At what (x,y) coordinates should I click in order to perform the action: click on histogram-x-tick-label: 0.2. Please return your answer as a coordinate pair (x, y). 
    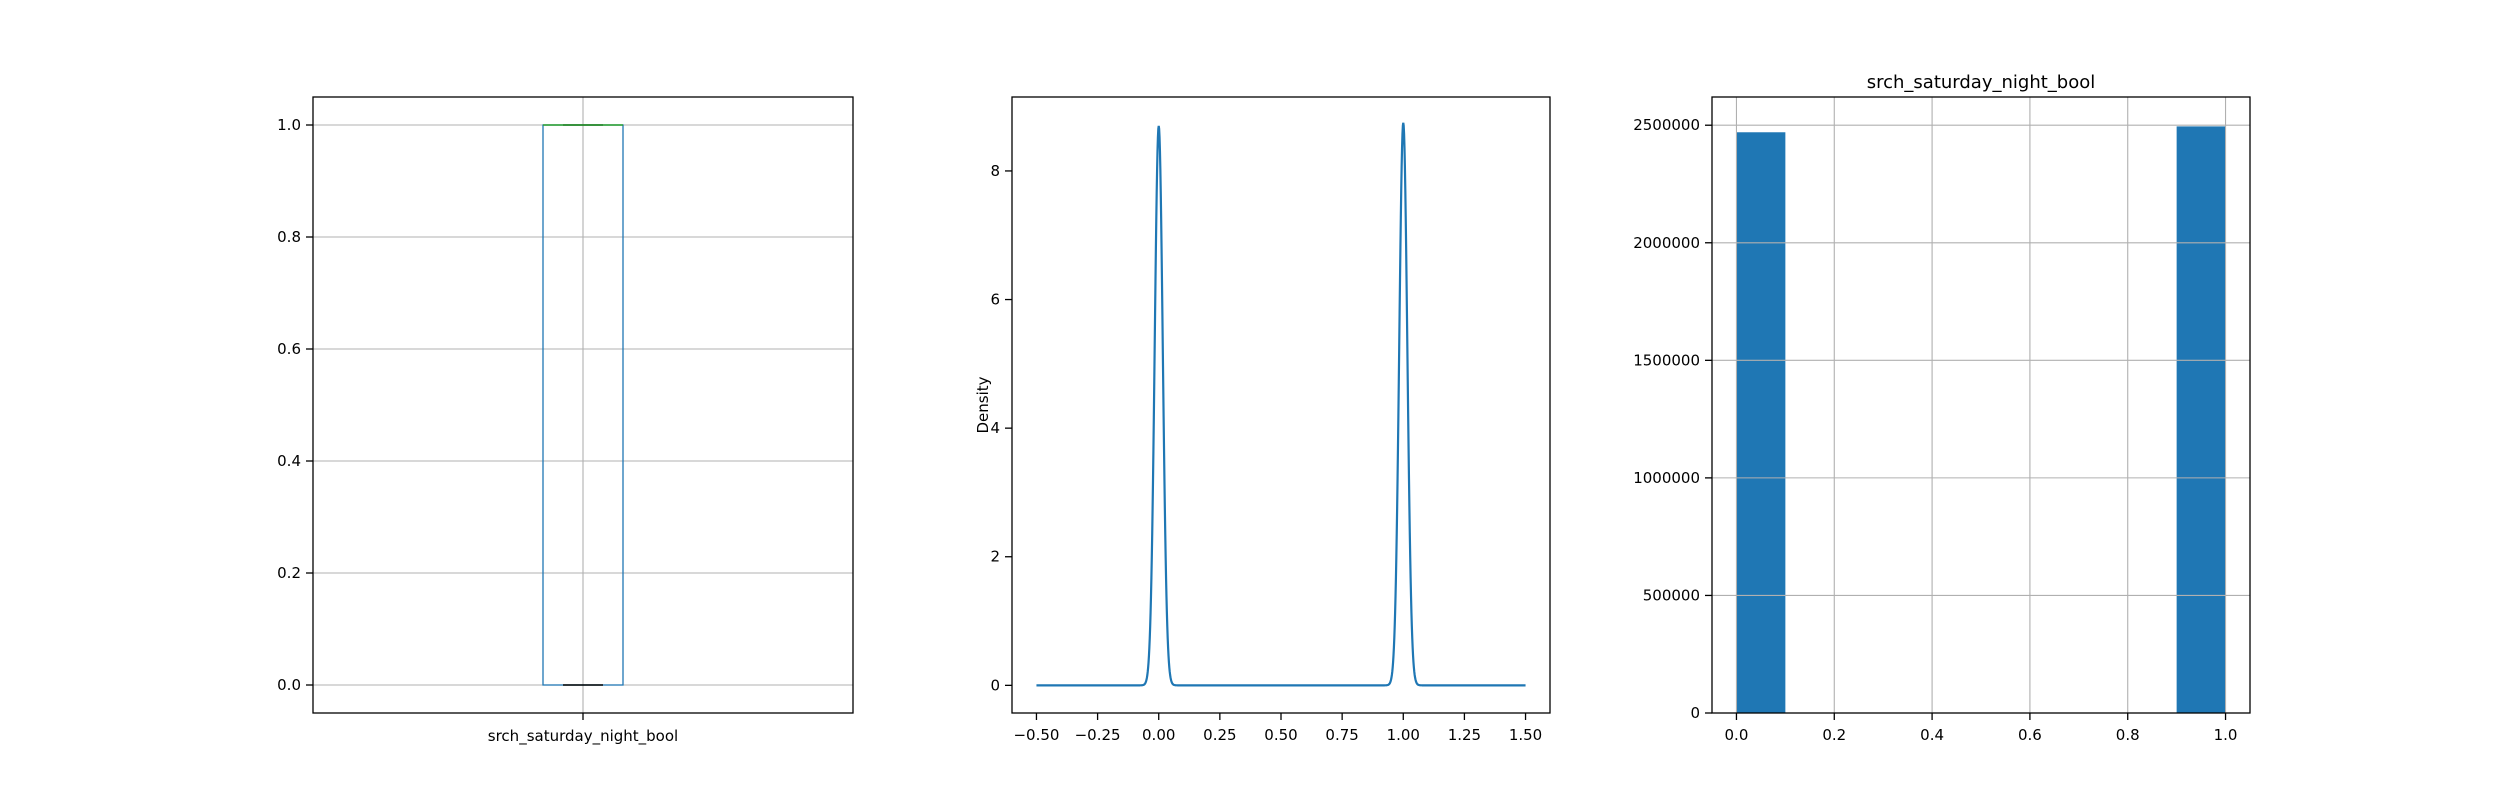
    Looking at the image, I should click on (1834, 735).